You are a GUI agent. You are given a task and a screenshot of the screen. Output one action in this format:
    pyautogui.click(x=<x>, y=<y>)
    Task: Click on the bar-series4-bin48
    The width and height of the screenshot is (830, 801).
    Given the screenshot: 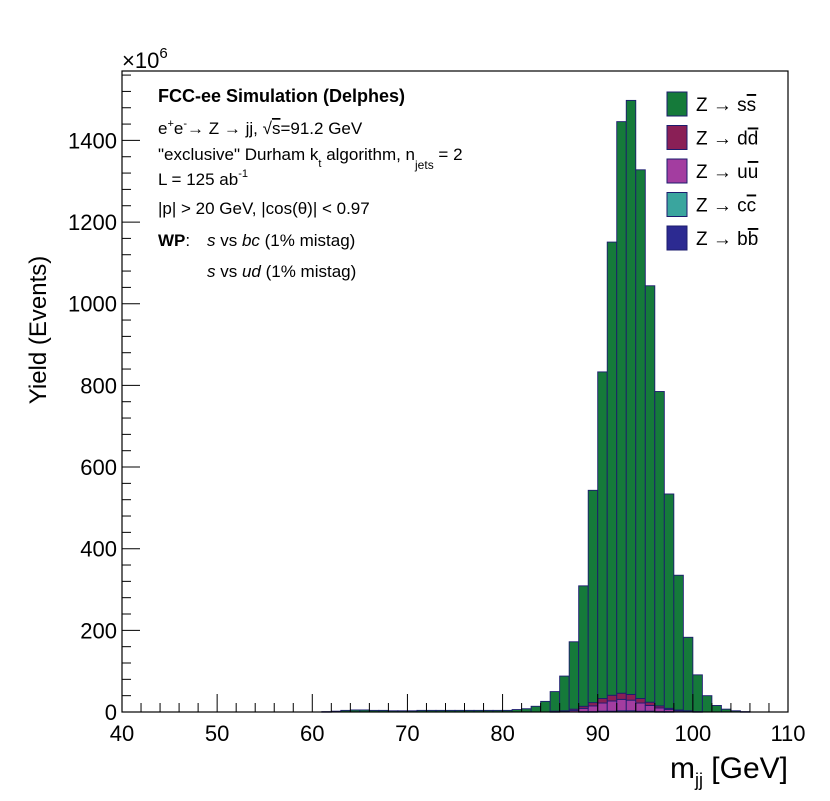 What is the action you would take?
    pyautogui.click(x=583, y=646)
    